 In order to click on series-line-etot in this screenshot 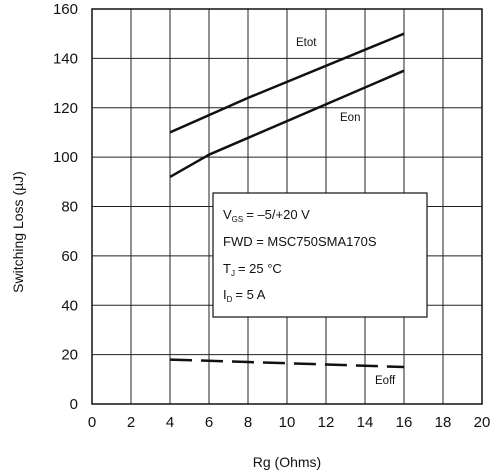, I will do `click(287, 83)`.